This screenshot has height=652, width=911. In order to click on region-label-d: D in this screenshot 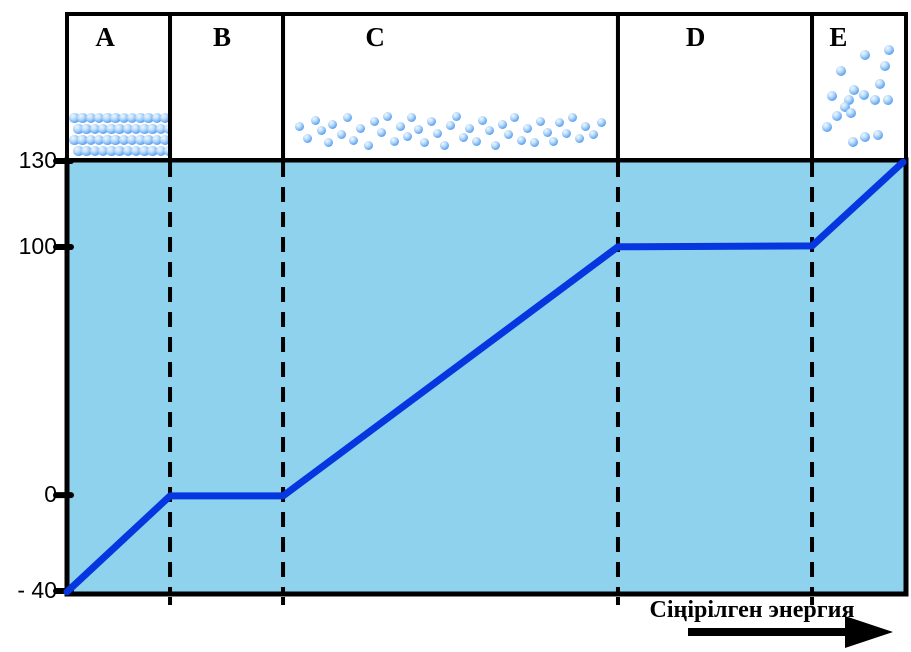, I will do `click(695, 37)`.